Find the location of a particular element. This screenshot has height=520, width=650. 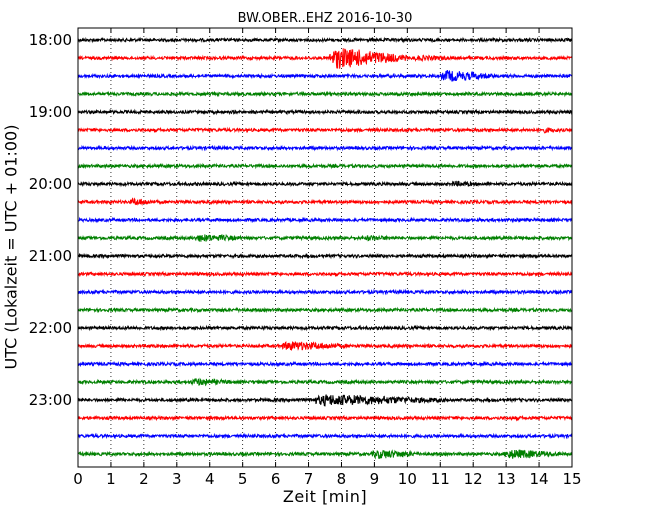

x-tick-label: 9 is located at coordinates (374, 479).